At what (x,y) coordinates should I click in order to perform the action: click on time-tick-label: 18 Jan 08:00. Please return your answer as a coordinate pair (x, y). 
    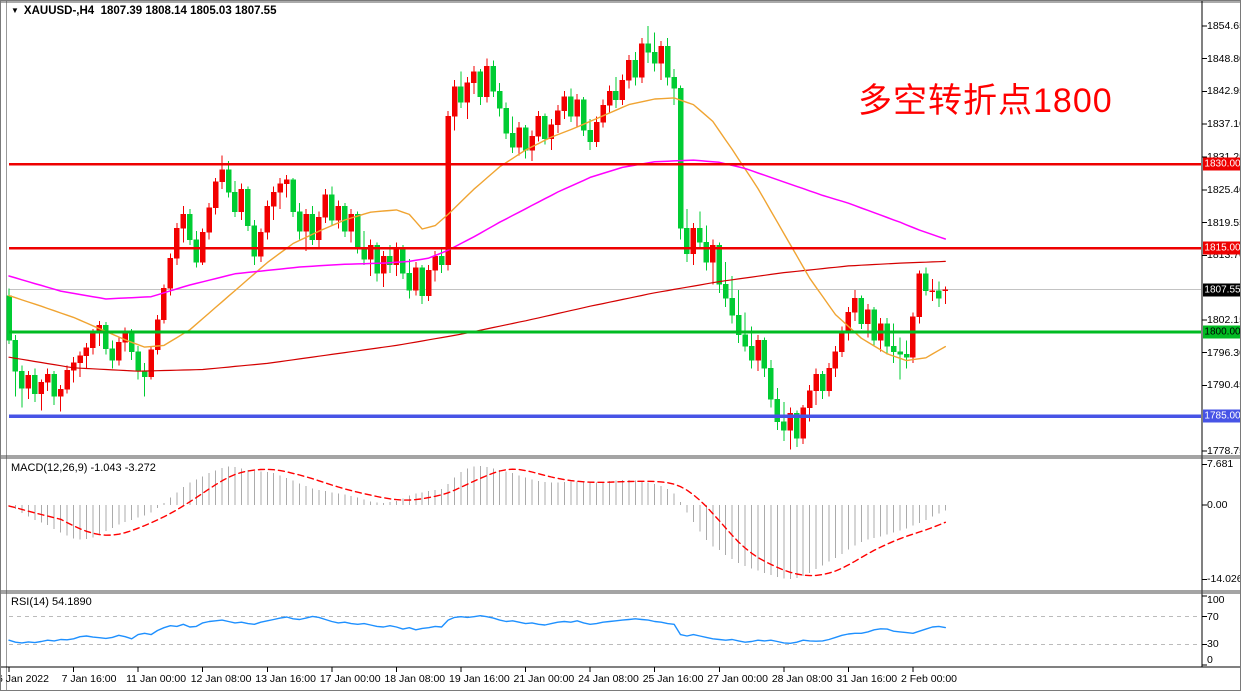
    Looking at the image, I should click on (415, 679).